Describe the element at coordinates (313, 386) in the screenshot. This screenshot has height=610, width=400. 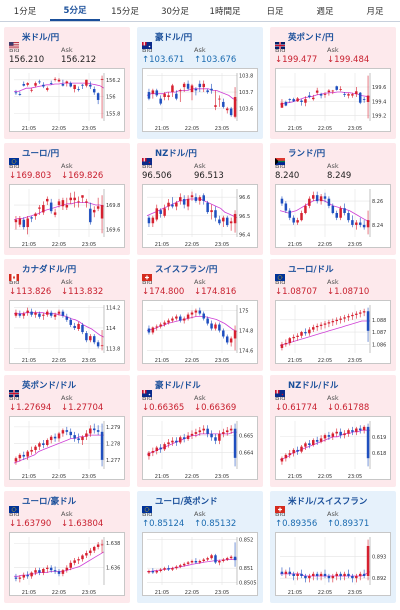
I see `currency-pair-link: NZドル/ドル` at that location.